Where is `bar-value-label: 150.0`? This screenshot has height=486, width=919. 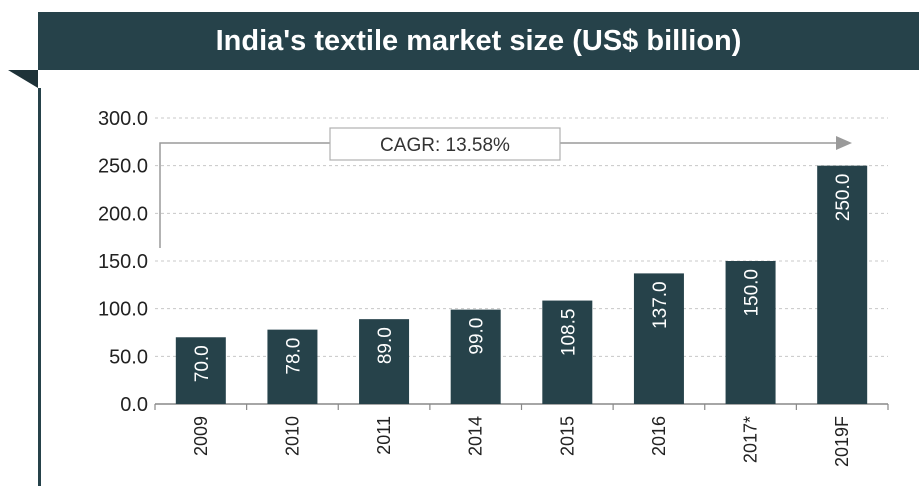 bar-value-label: 150.0 is located at coordinates (752, 293).